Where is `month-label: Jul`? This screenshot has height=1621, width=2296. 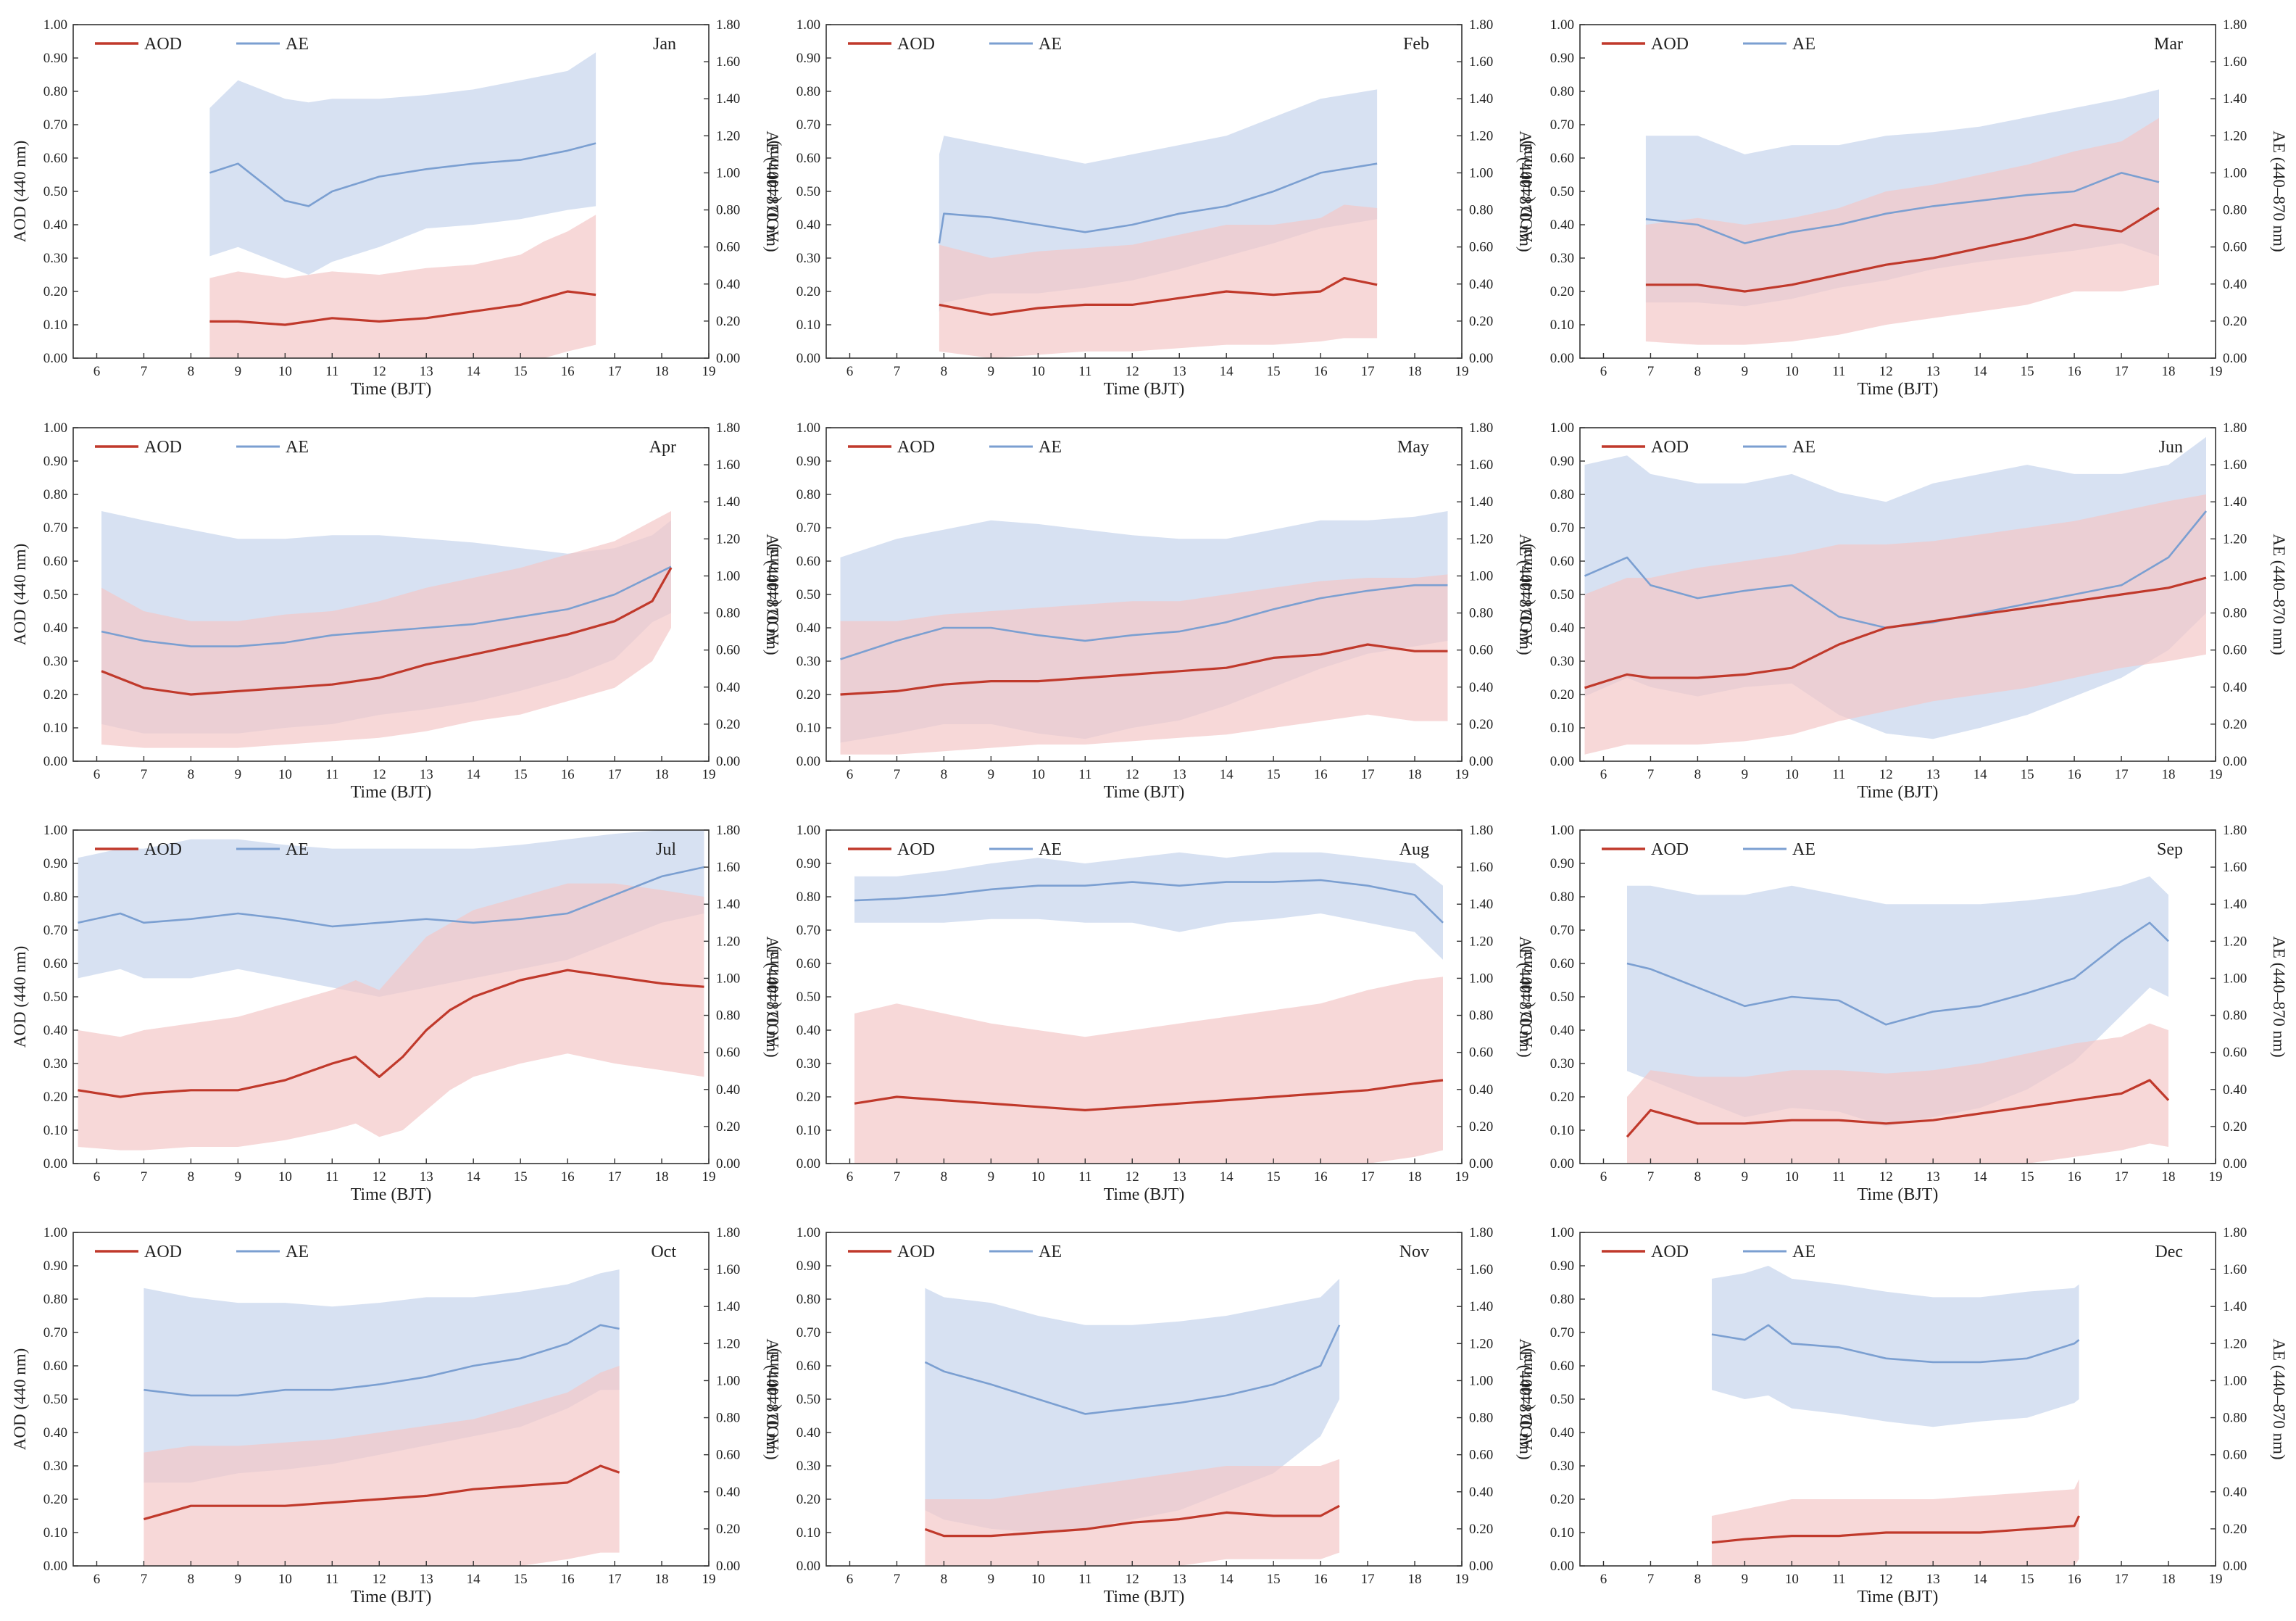 month-label: Jul is located at coordinates (666, 849).